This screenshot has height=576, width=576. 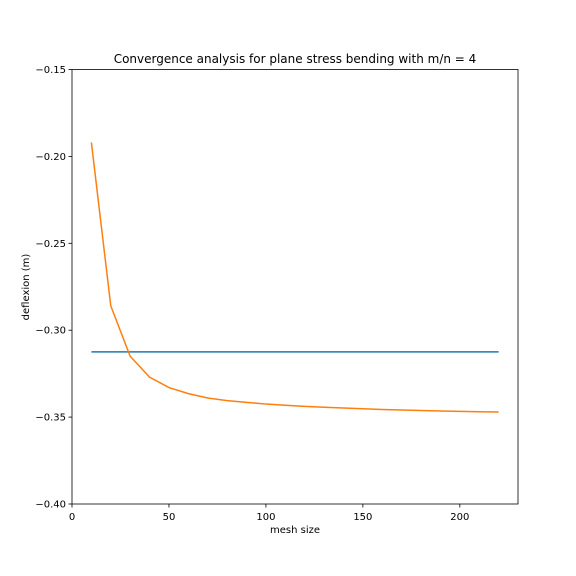 What do you see at coordinates (295, 530) in the screenshot?
I see `x-axis-label: mesh size` at bounding box center [295, 530].